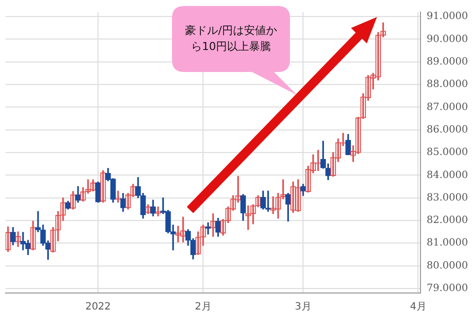 The height and width of the screenshot is (329, 474). What do you see at coordinates (447, 39) in the screenshot?
I see `y-tick-label: 90.0000` at bounding box center [447, 39].